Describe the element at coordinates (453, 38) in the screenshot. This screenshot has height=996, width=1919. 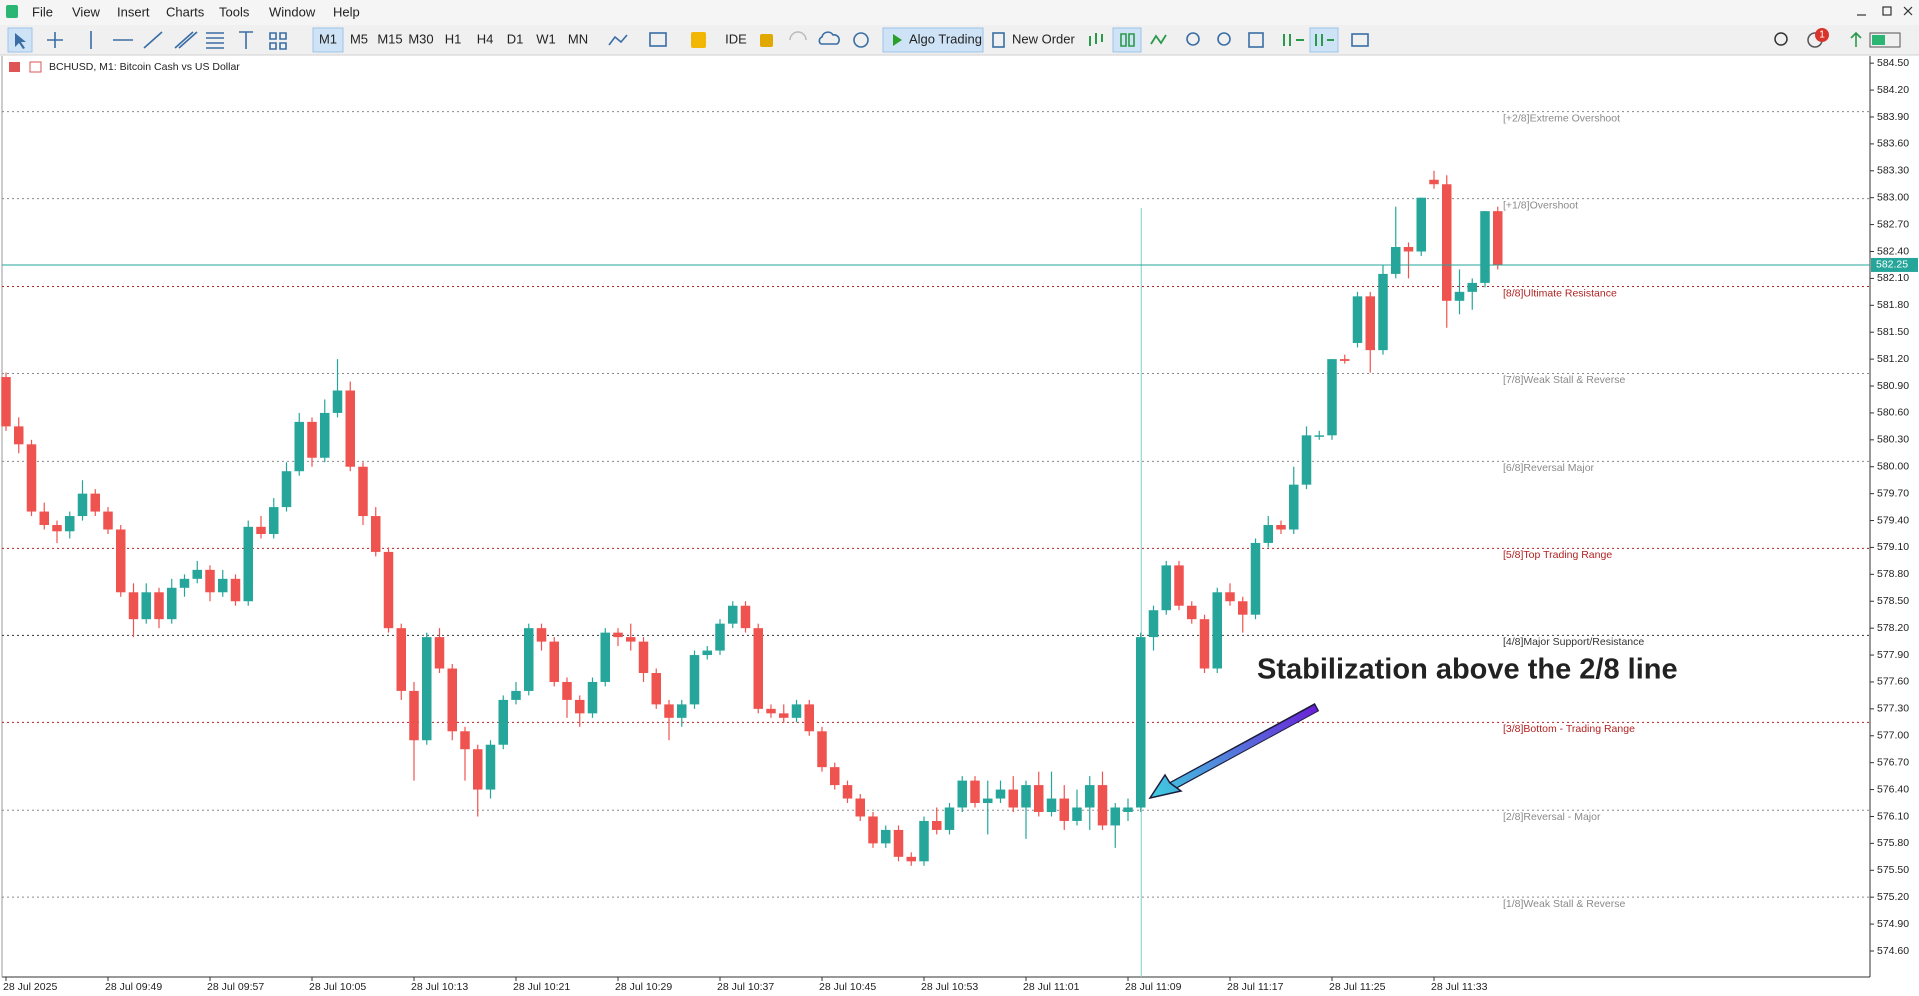
I see `timeframe: H1` at that location.